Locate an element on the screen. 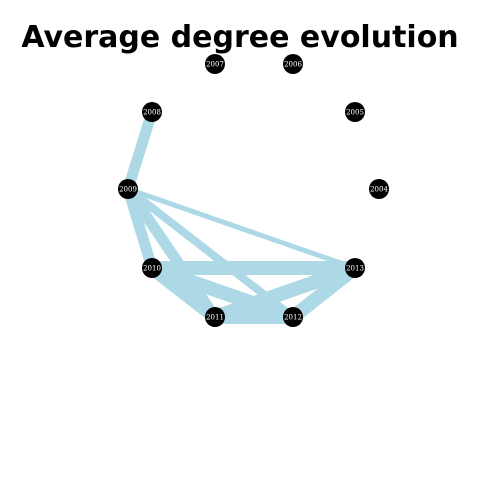 The height and width of the screenshot is (480, 480). node-label: 2010 is located at coordinates (152, 269).